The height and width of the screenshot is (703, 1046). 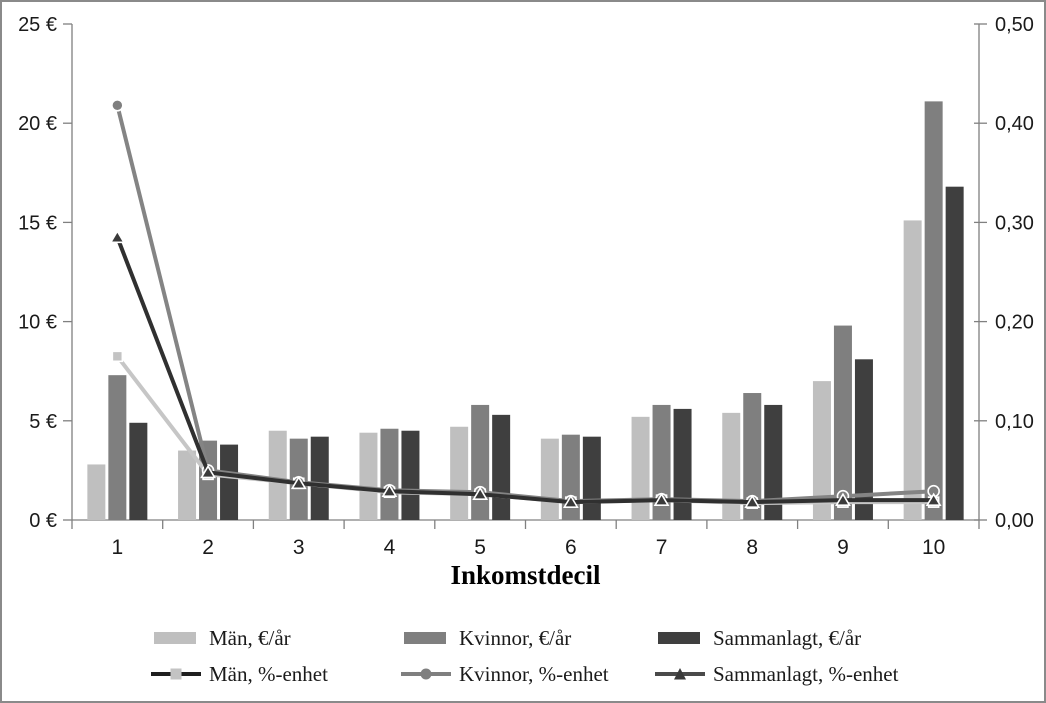 I want to click on legend-item: Sammanlagt, %-enhet, so click(x=776, y=674).